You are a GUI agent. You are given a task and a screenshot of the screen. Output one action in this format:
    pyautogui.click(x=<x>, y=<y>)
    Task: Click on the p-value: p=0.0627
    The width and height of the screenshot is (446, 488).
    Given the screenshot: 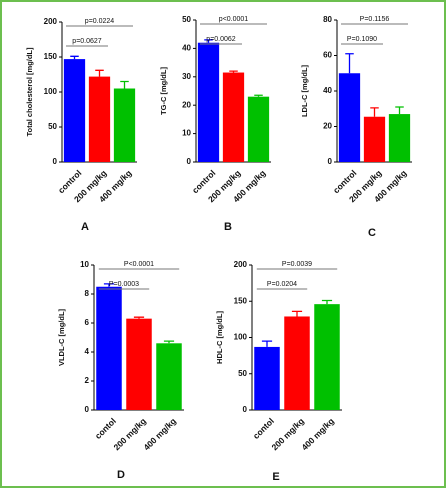 What is the action you would take?
    pyautogui.click(x=86, y=41)
    